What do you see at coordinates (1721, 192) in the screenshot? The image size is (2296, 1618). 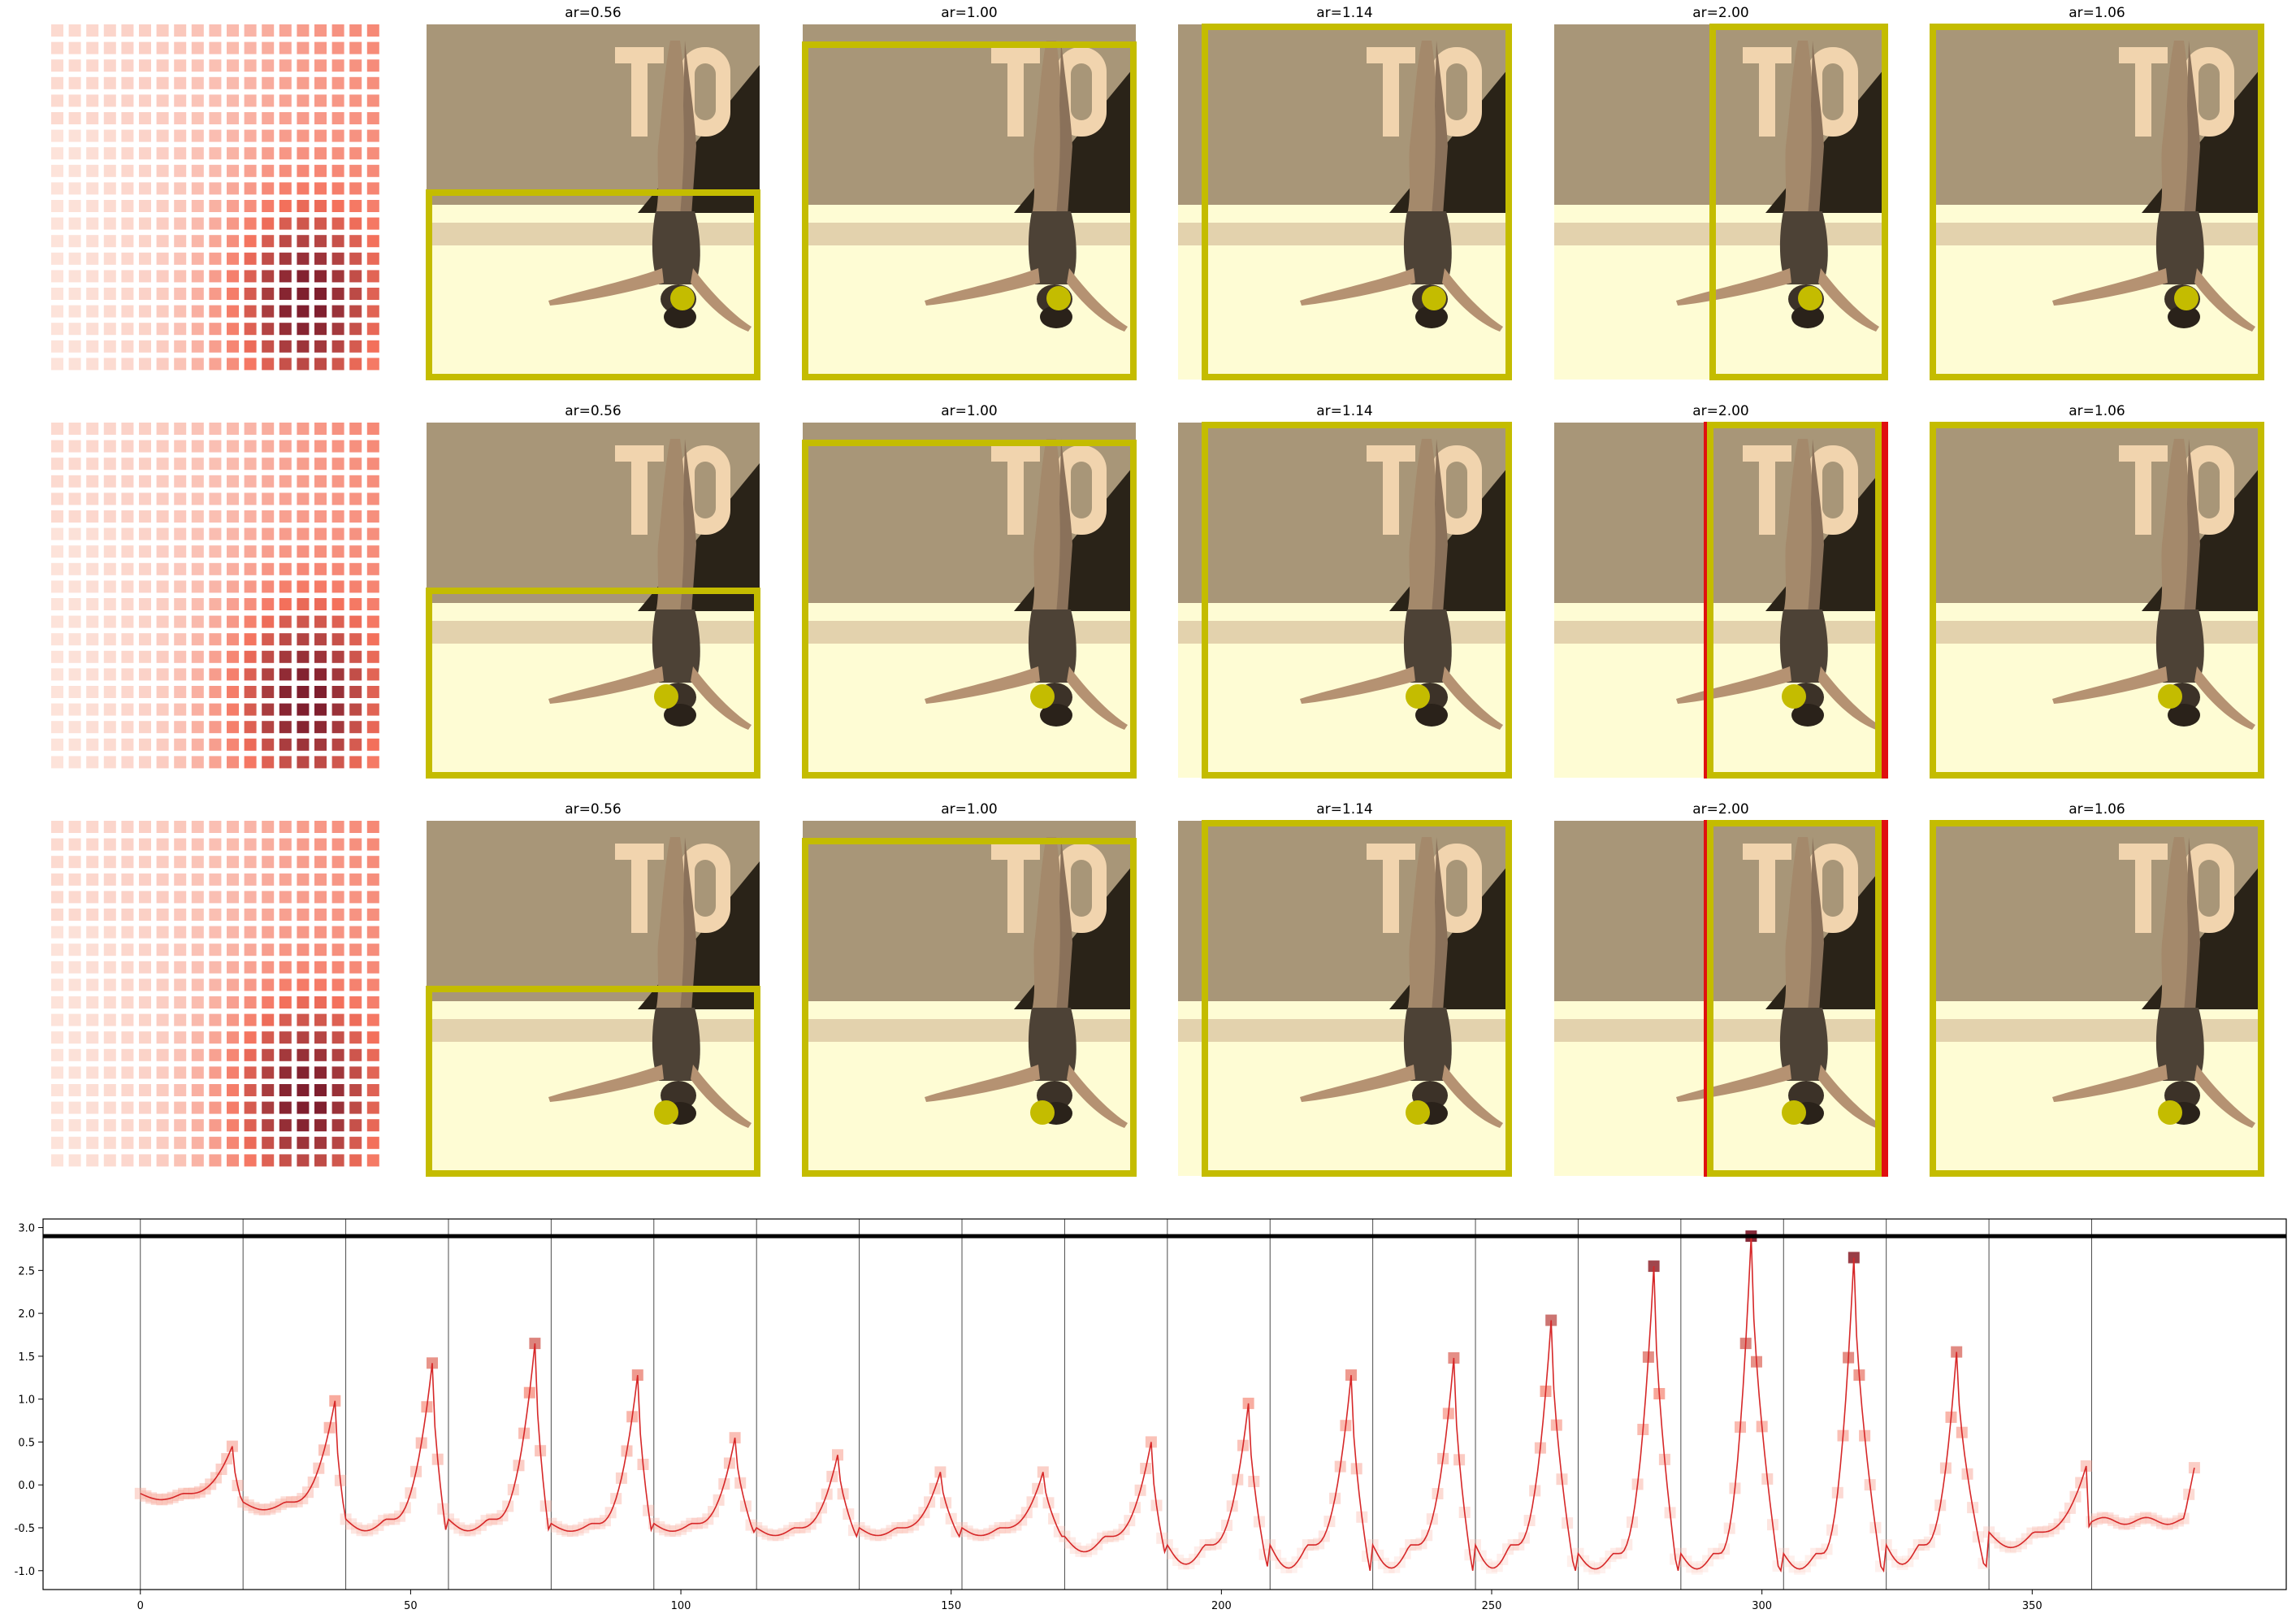 I see `photo-panel: ar=2.00` at bounding box center [1721, 192].